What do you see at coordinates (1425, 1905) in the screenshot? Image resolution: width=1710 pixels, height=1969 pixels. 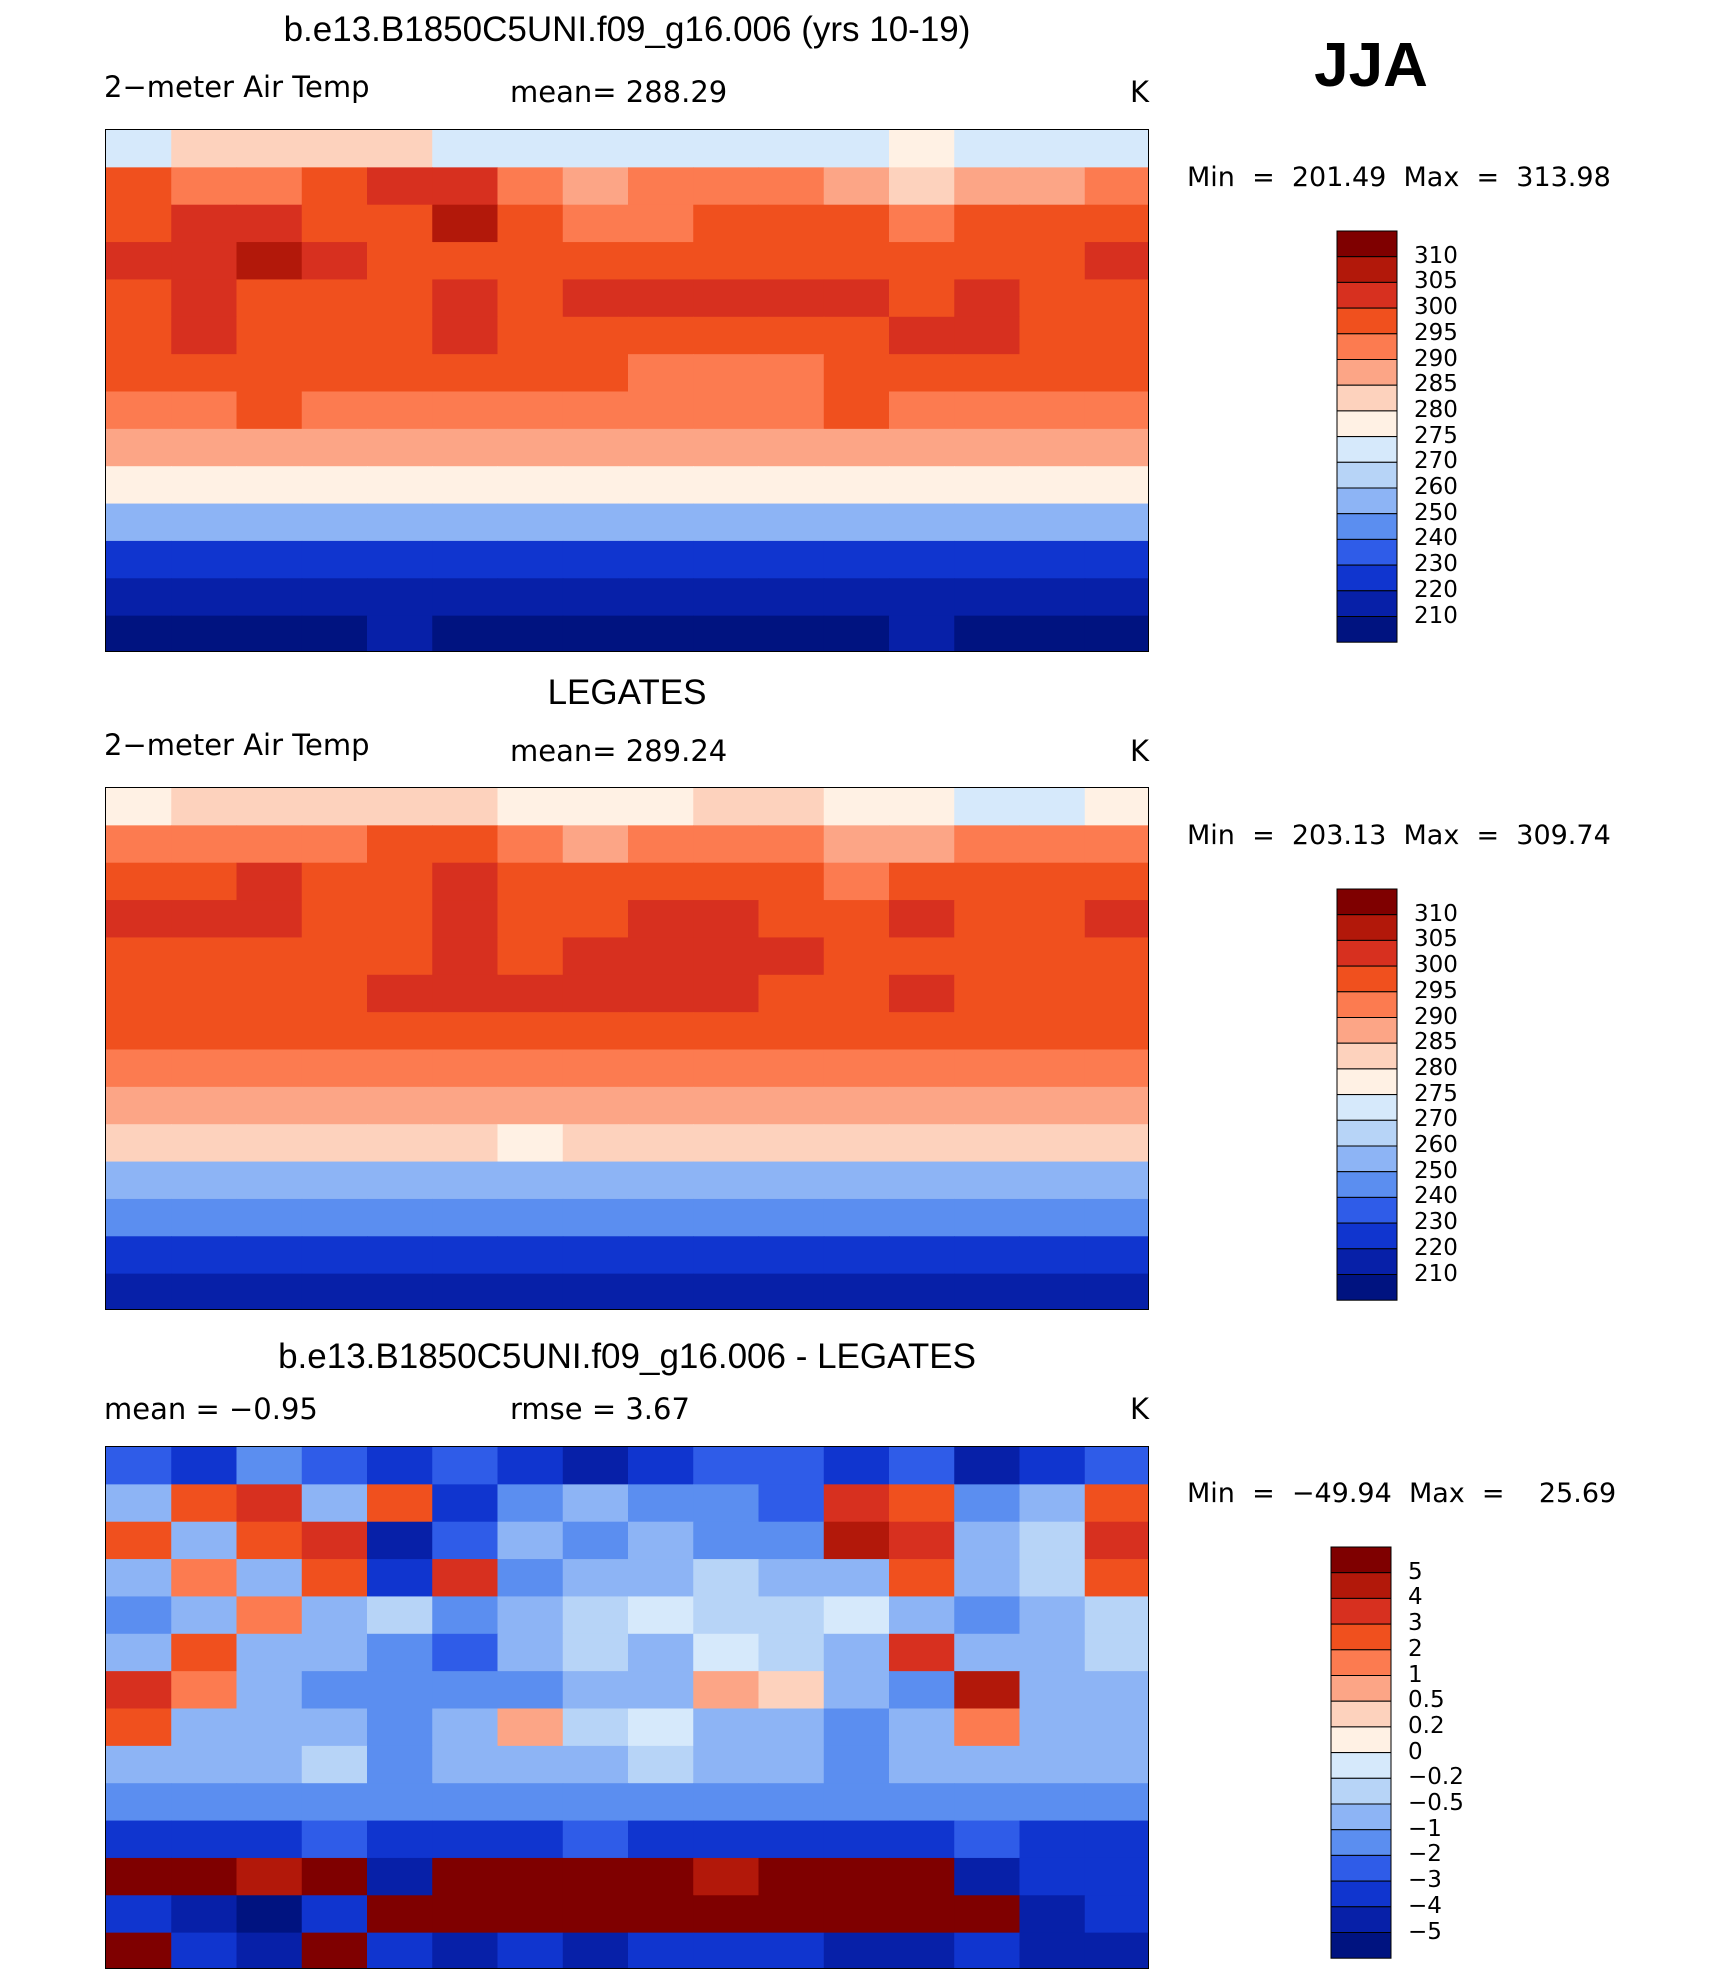 I see `colorbar-label: −4` at bounding box center [1425, 1905].